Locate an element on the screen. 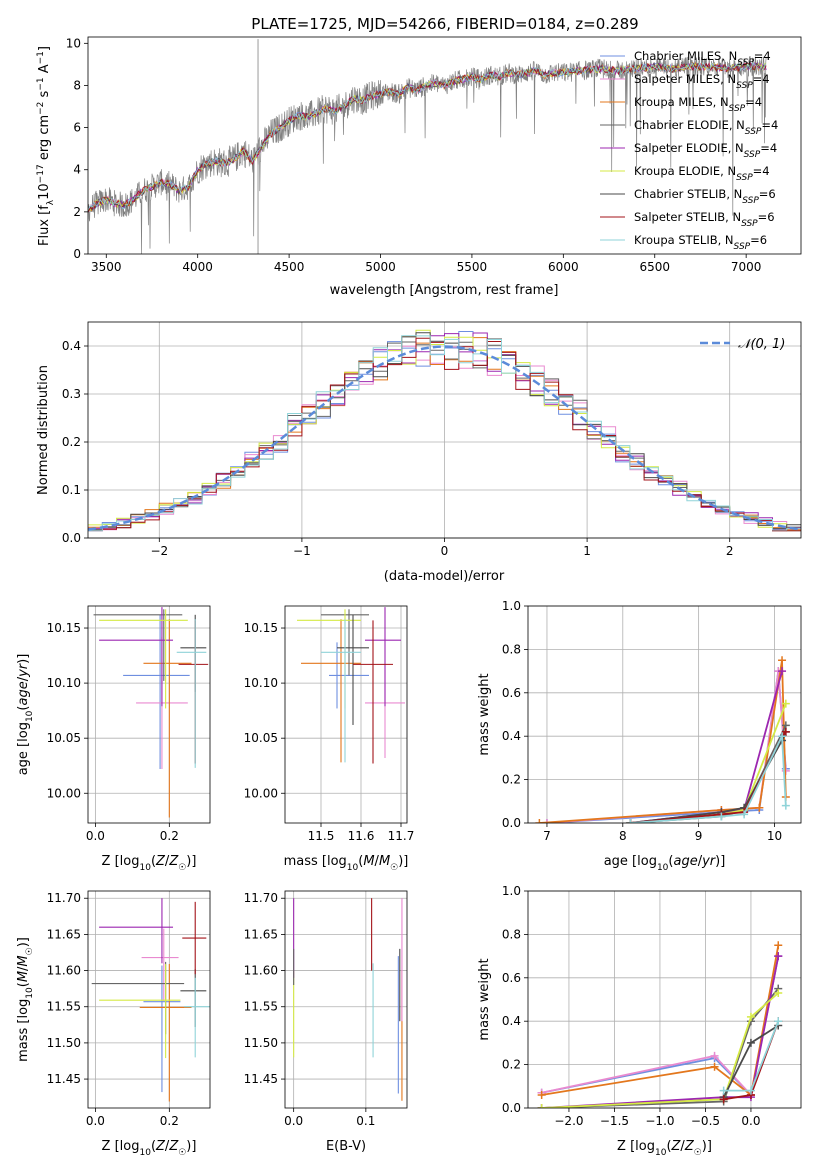  legend-label: Kroupa STELIB, NSSP=6 is located at coordinates (700, 242).